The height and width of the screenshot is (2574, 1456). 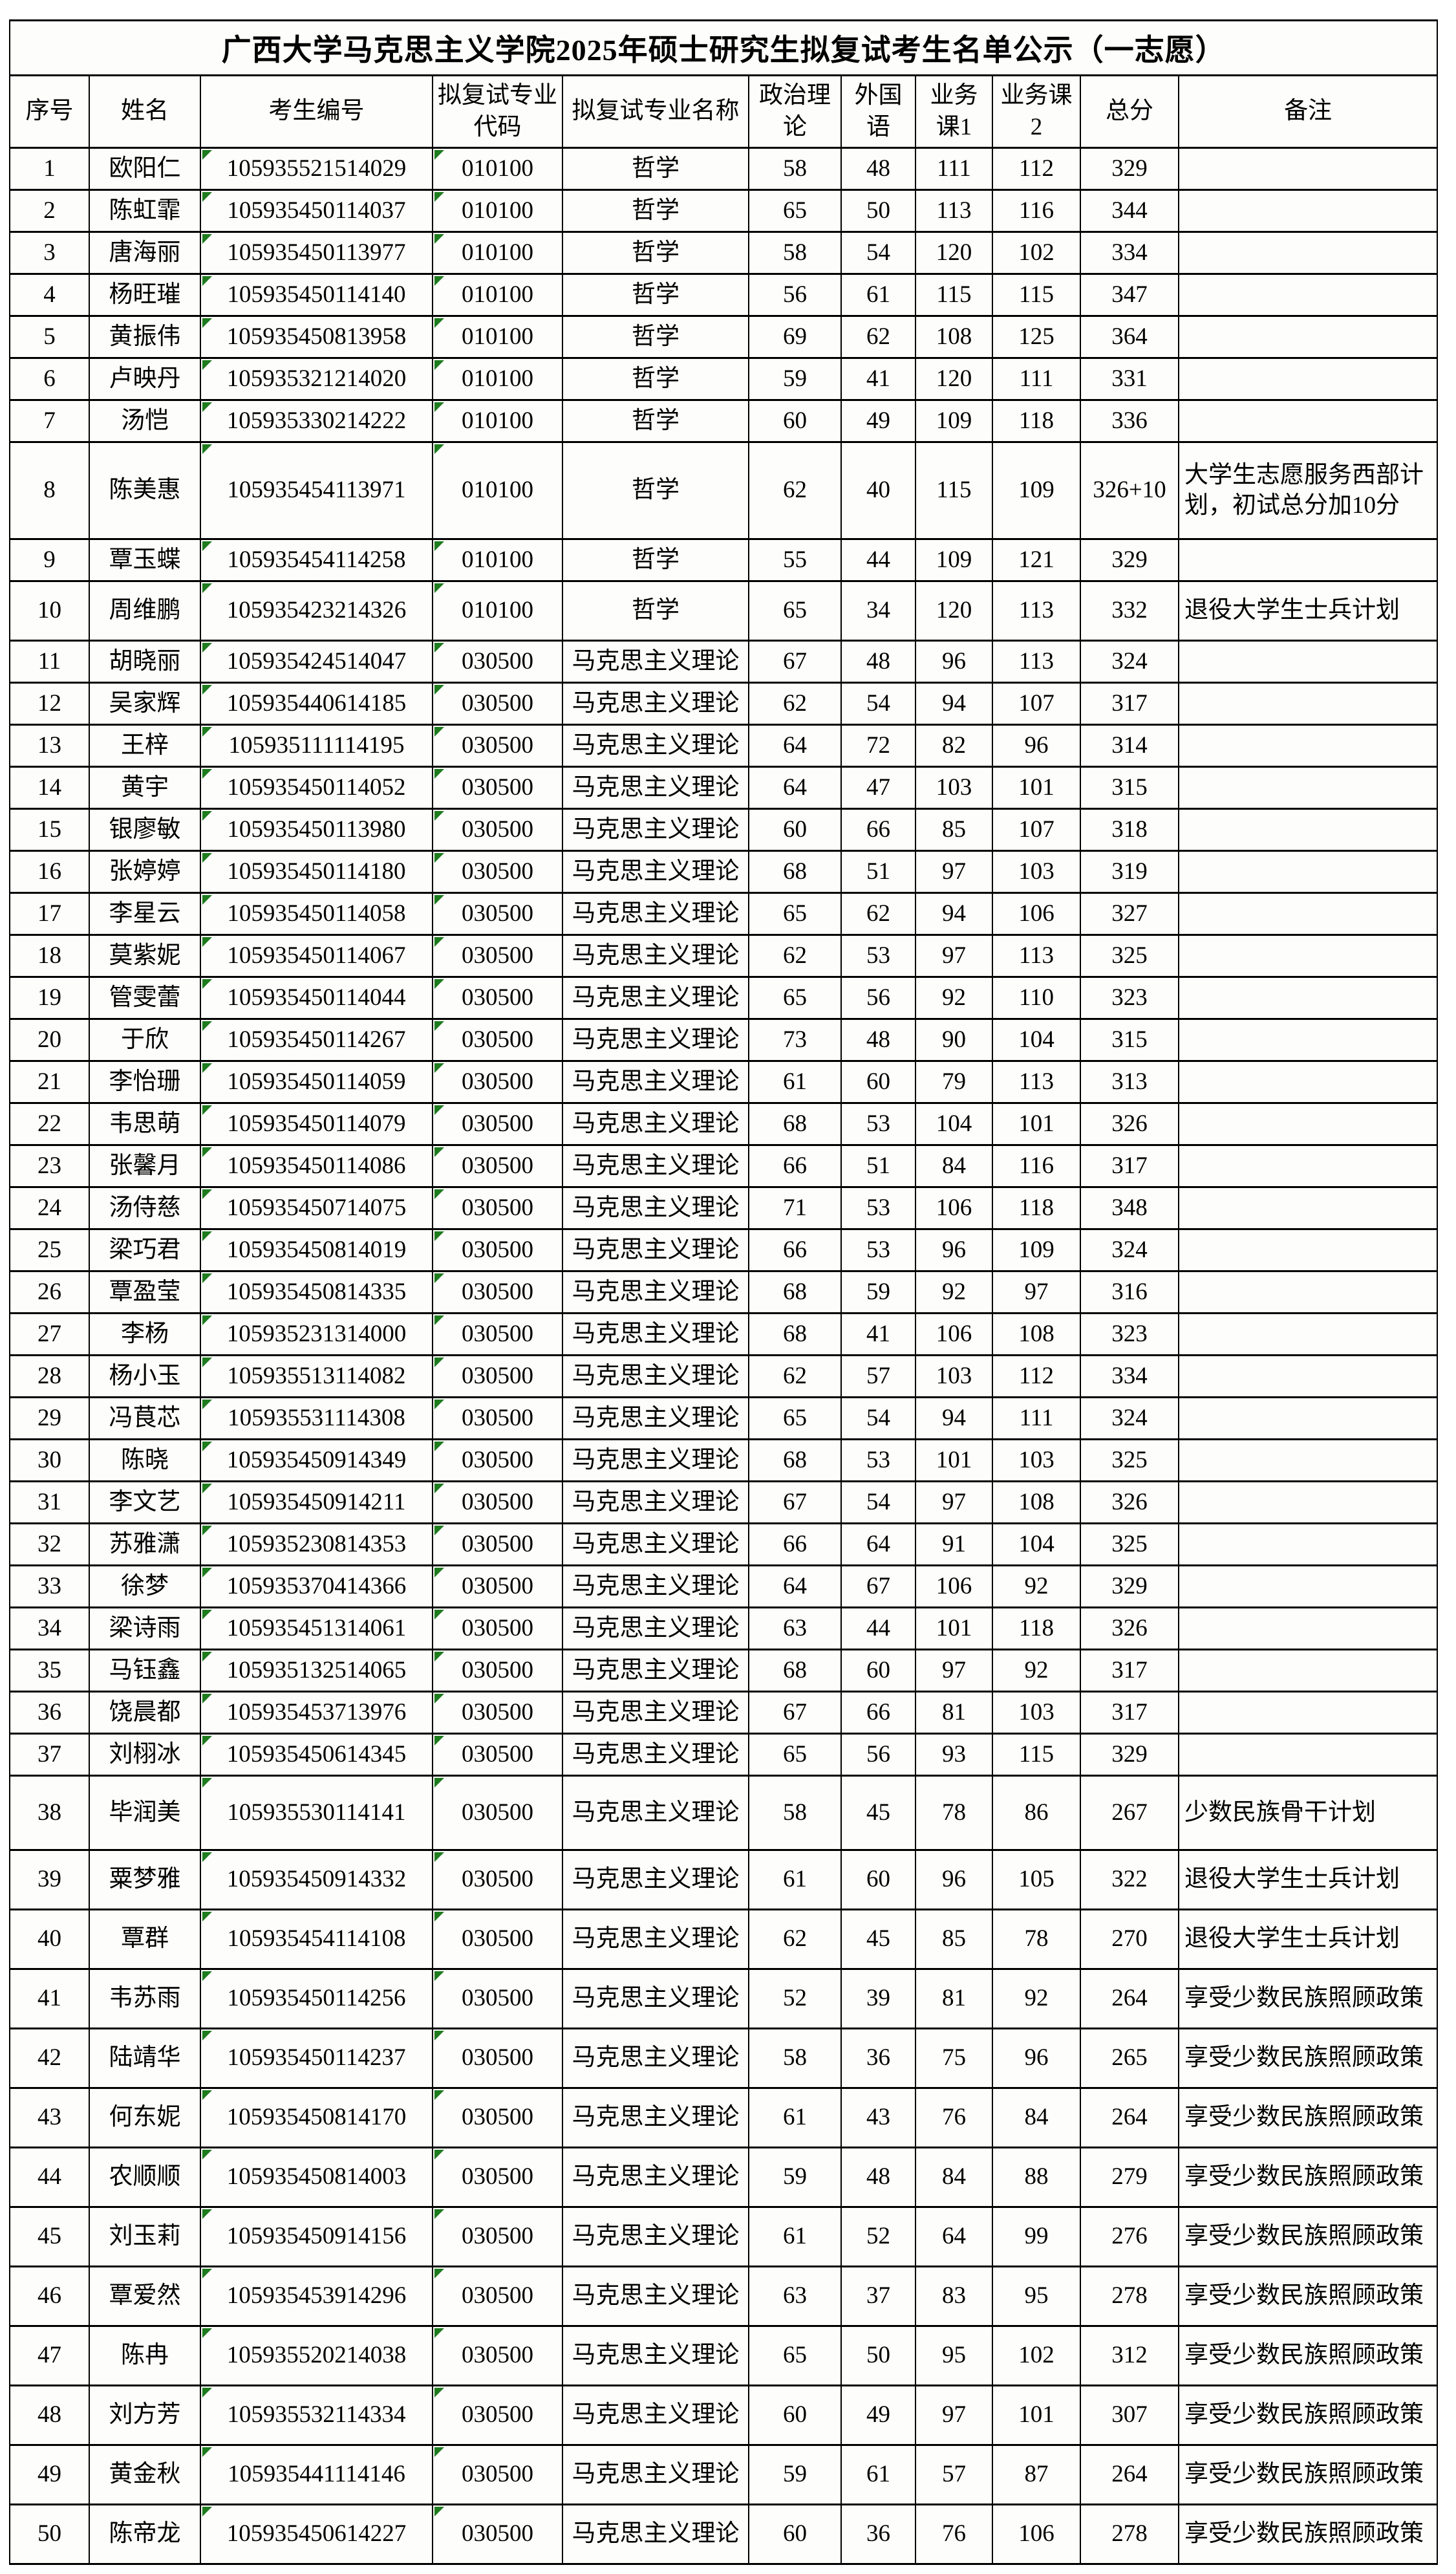 I want to click on cell-course1-score: 97, so click(x=954, y=2415).